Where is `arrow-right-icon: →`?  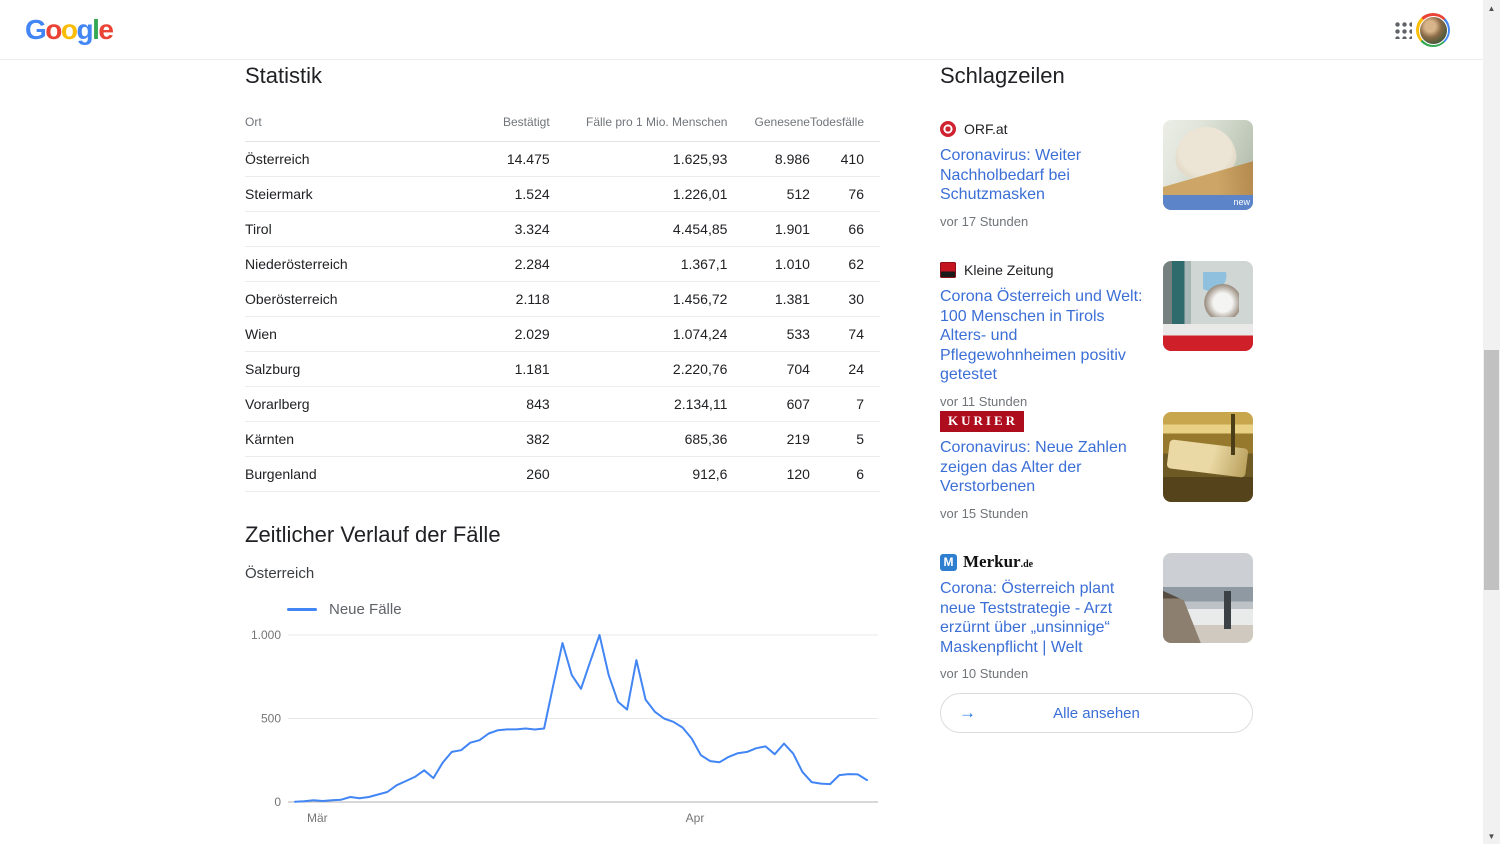 arrow-right-icon: → is located at coordinates (967, 712).